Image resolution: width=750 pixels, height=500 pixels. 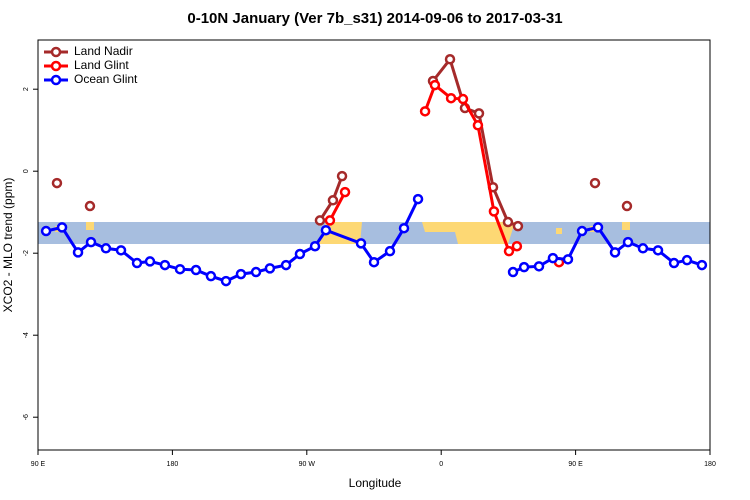 What do you see at coordinates (307, 464) in the screenshot?
I see `x-tick-label: 90 W` at bounding box center [307, 464].